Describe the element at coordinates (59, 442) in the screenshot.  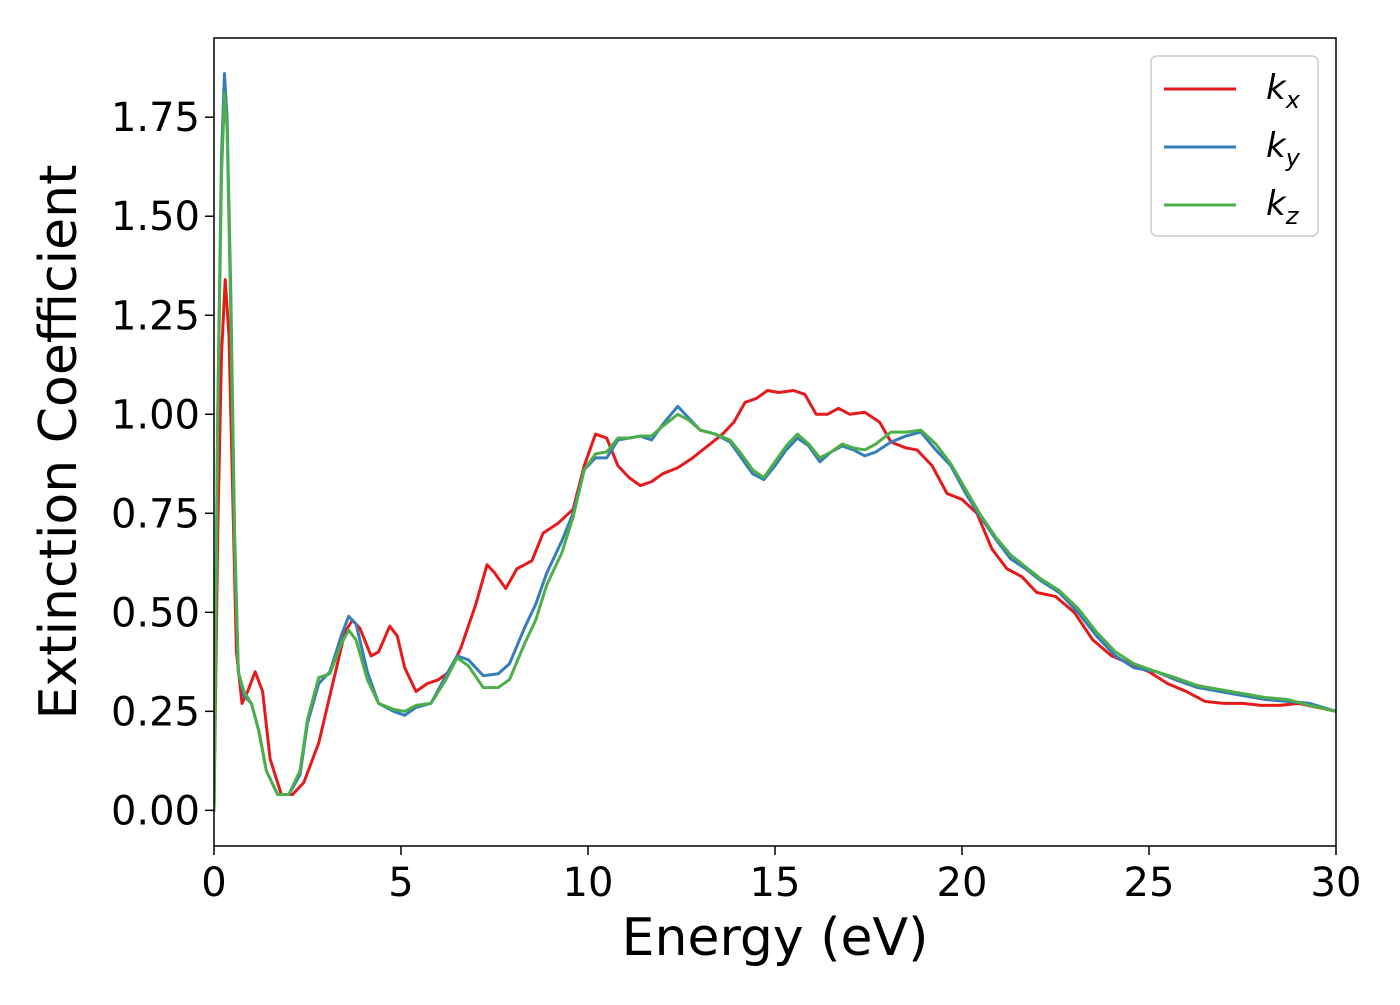
I see `y-axis-label: Extinction Coefficient` at that location.